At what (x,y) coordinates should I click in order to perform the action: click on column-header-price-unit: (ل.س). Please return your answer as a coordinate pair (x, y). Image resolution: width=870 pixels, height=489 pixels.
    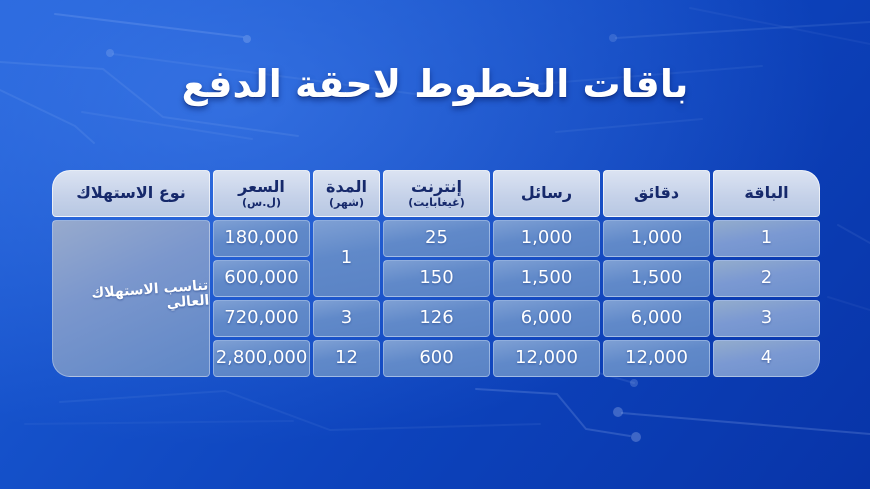
    Looking at the image, I should click on (261, 202).